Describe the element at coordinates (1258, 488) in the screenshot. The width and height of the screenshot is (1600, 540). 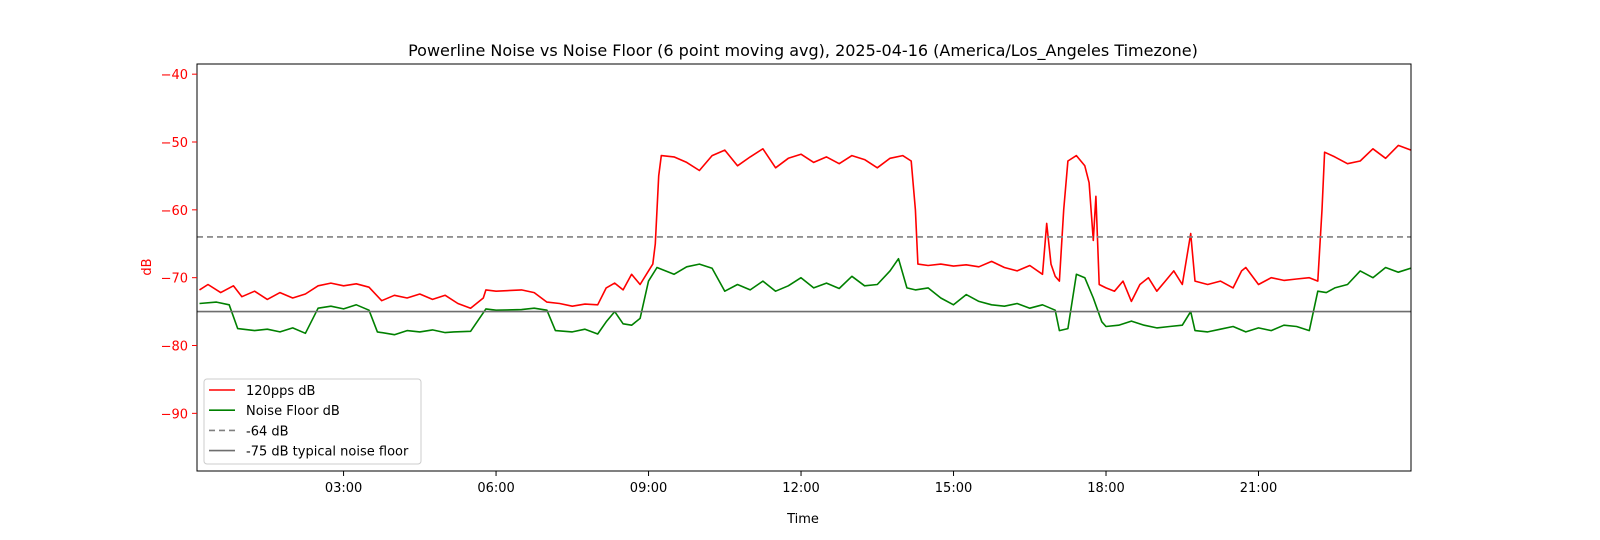
I see `x-tick-label: 21:00` at that location.